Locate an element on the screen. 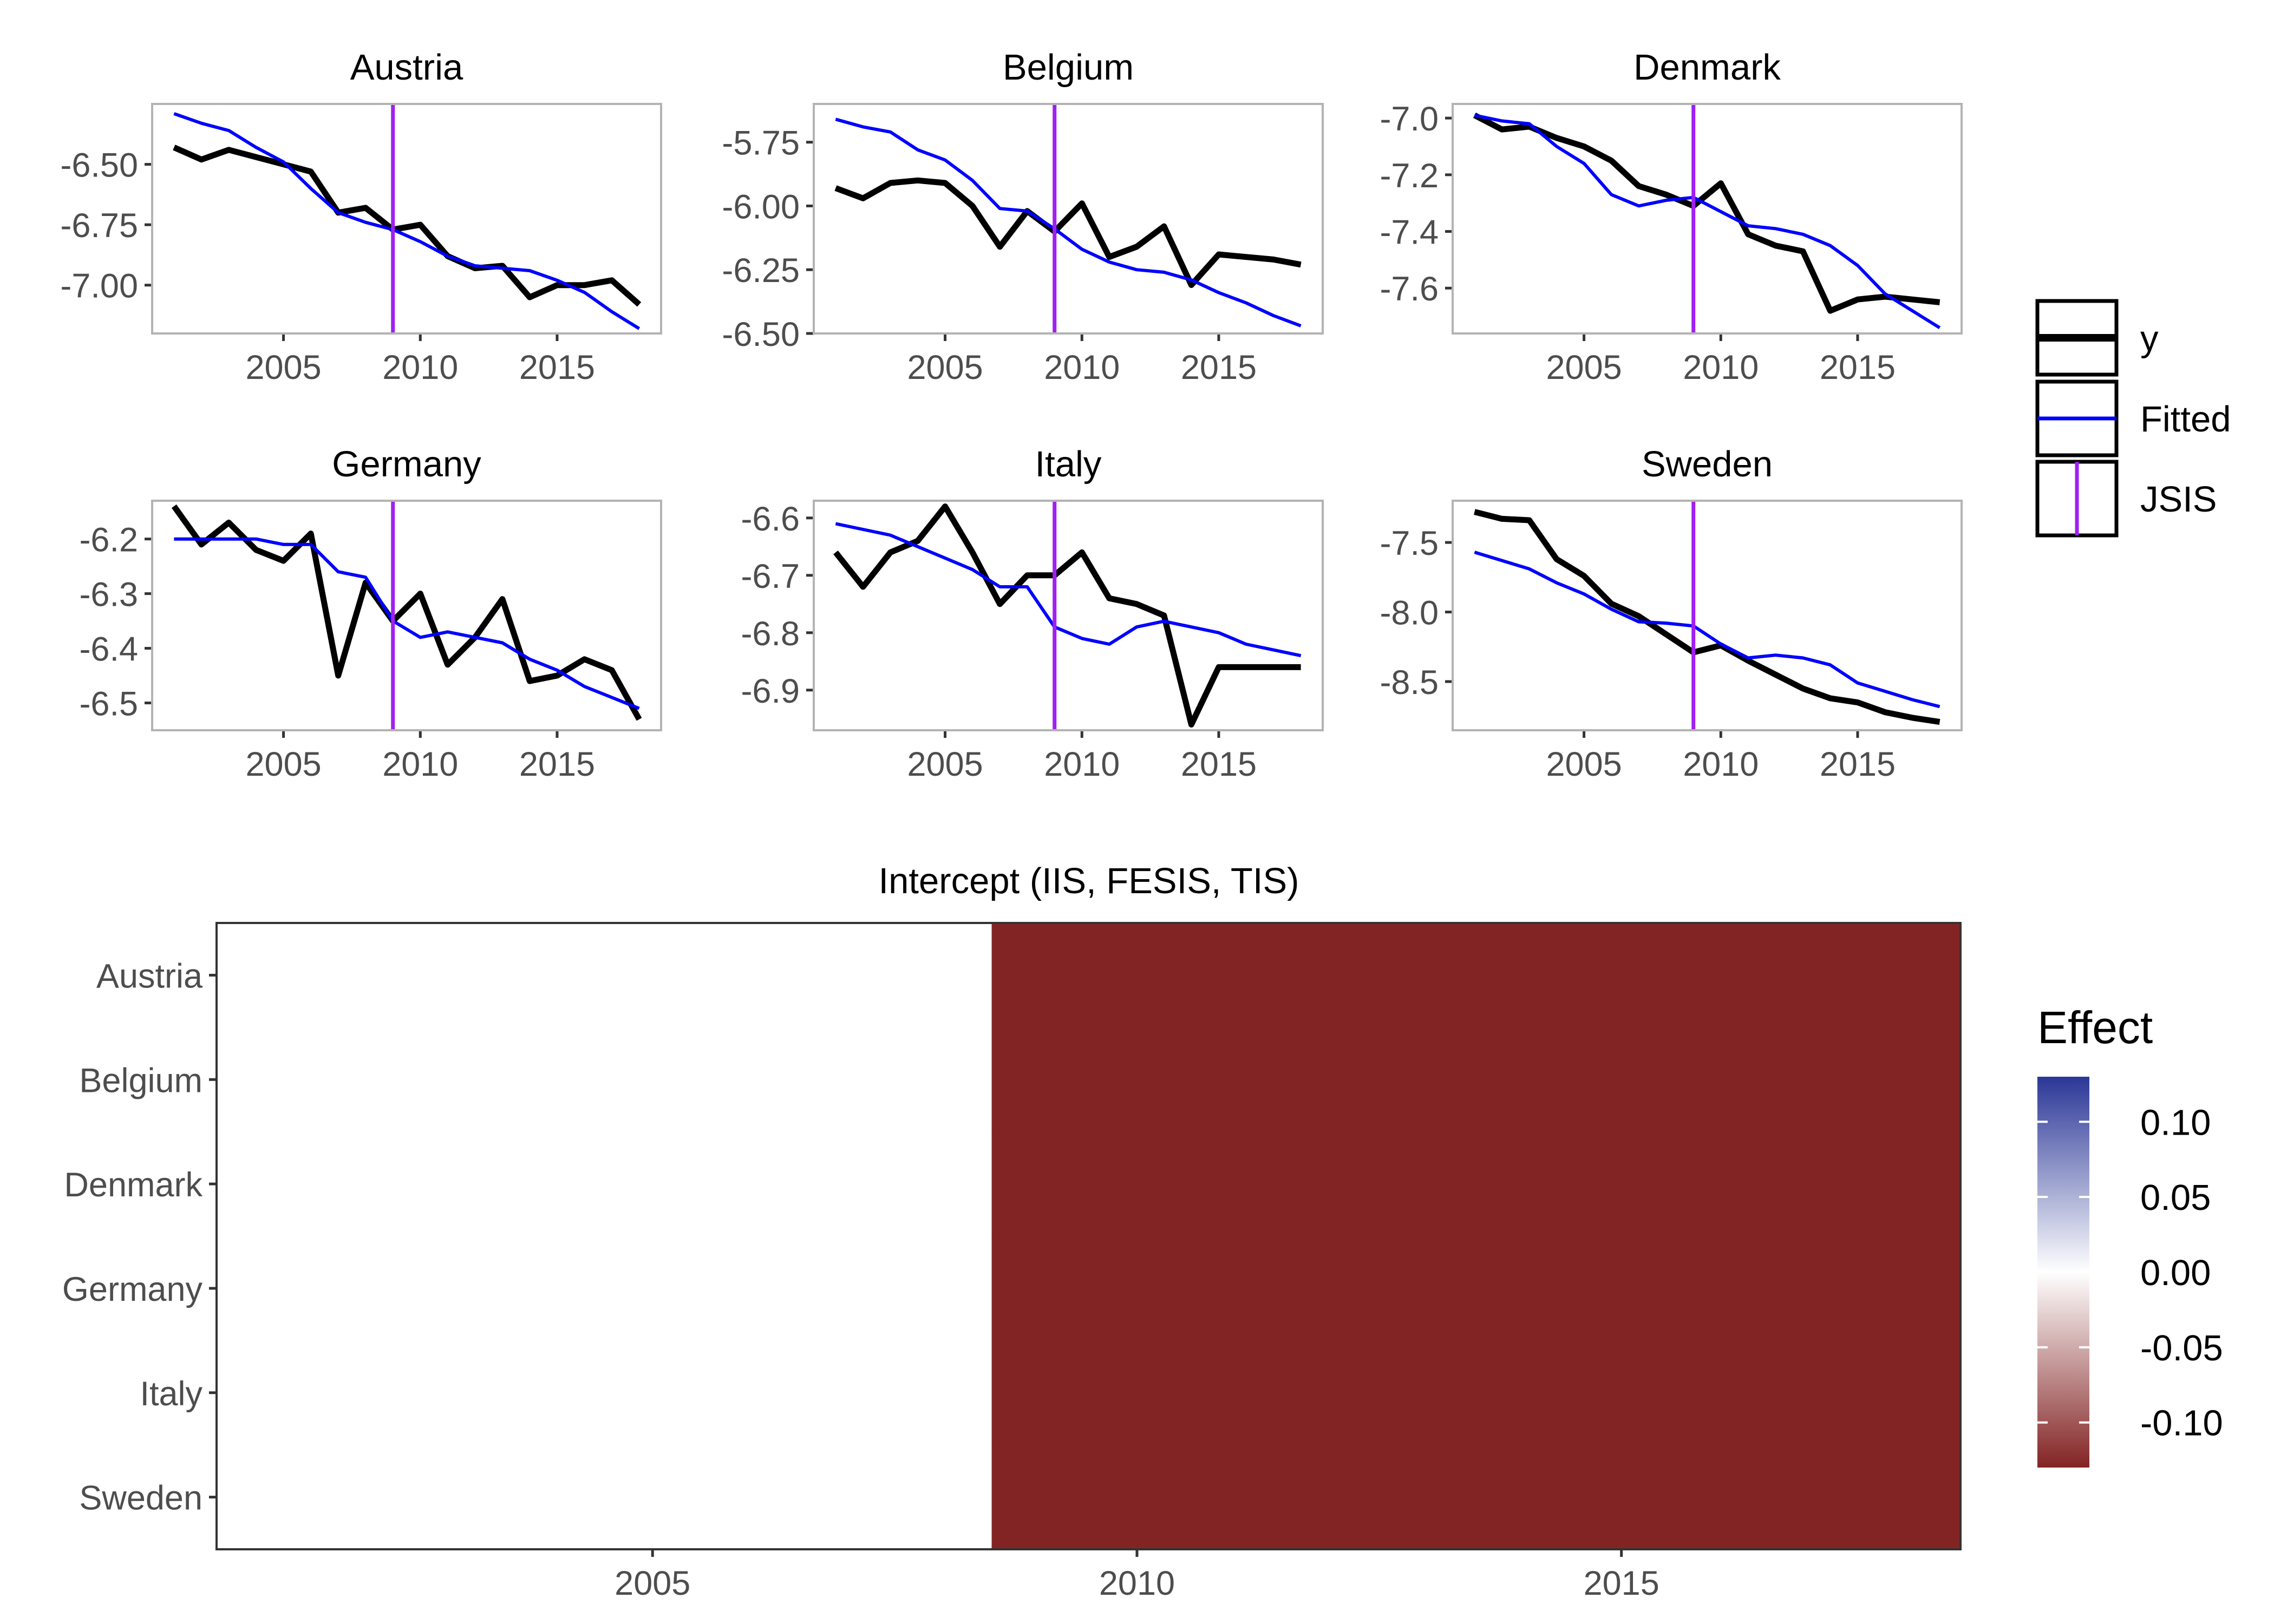 The height and width of the screenshot is (1624, 2274). facet-germany: Germany -6.2 -6.3 -6.4 -6.5 2005 2010 2015 is located at coordinates (370, 614).